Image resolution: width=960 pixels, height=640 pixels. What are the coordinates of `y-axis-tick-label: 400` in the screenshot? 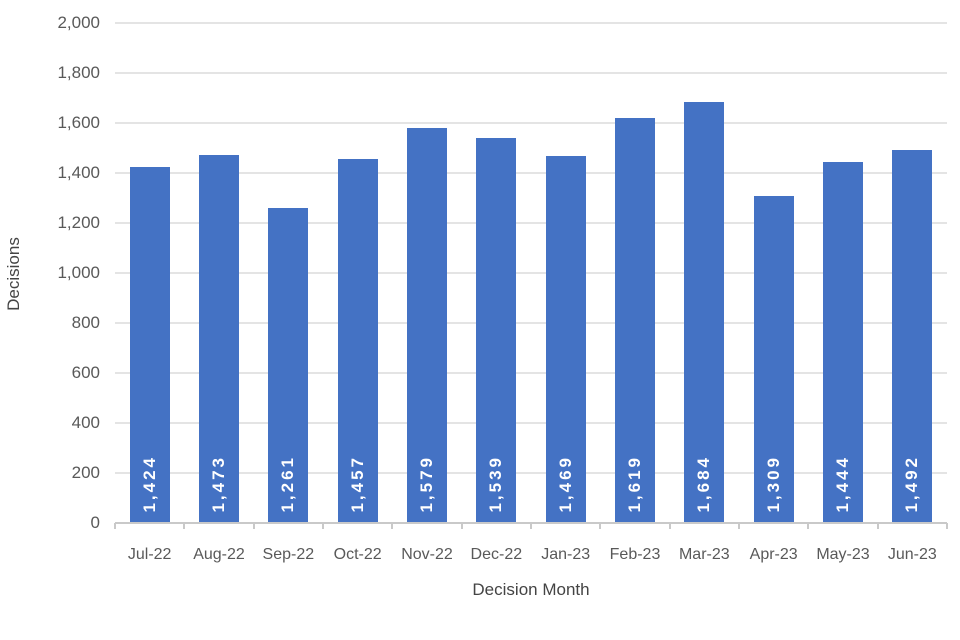 It's located at (85, 422).